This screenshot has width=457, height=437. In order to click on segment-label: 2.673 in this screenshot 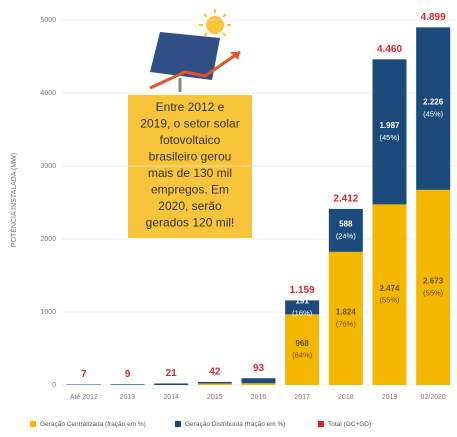, I will do `click(433, 281)`.